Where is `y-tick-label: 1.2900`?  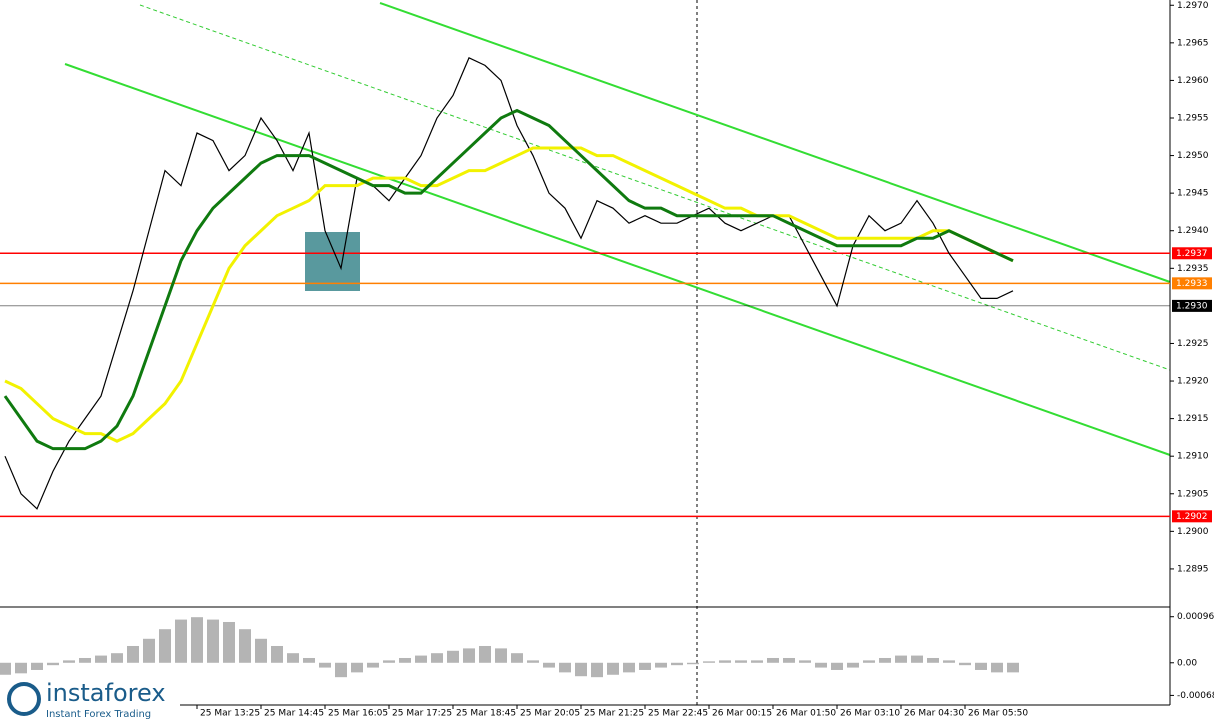
y-tick-label: 1.2900 is located at coordinates (1193, 532).